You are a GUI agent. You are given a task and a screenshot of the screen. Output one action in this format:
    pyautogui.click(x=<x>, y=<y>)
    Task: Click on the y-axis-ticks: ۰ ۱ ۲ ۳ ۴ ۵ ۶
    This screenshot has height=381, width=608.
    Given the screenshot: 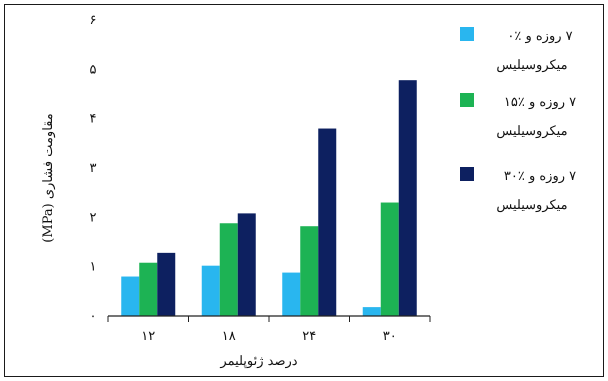 What is the action you would take?
    pyautogui.click(x=93, y=168)
    